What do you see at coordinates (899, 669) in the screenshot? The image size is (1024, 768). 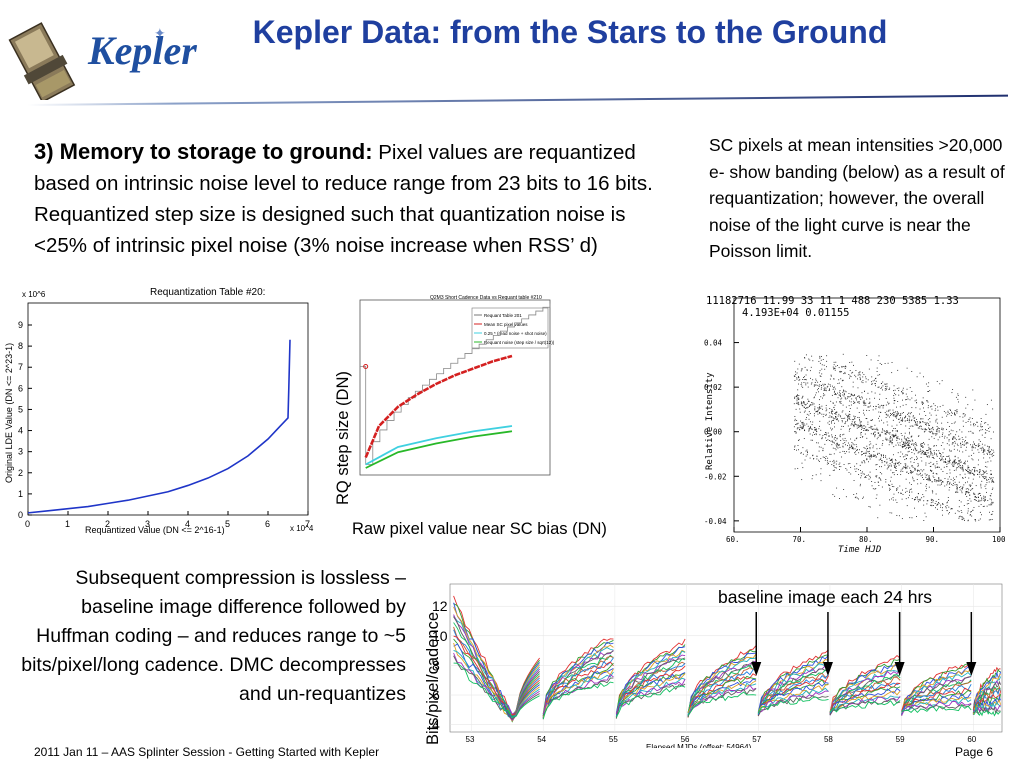 I see `arrow-head-icon` at bounding box center [899, 669].